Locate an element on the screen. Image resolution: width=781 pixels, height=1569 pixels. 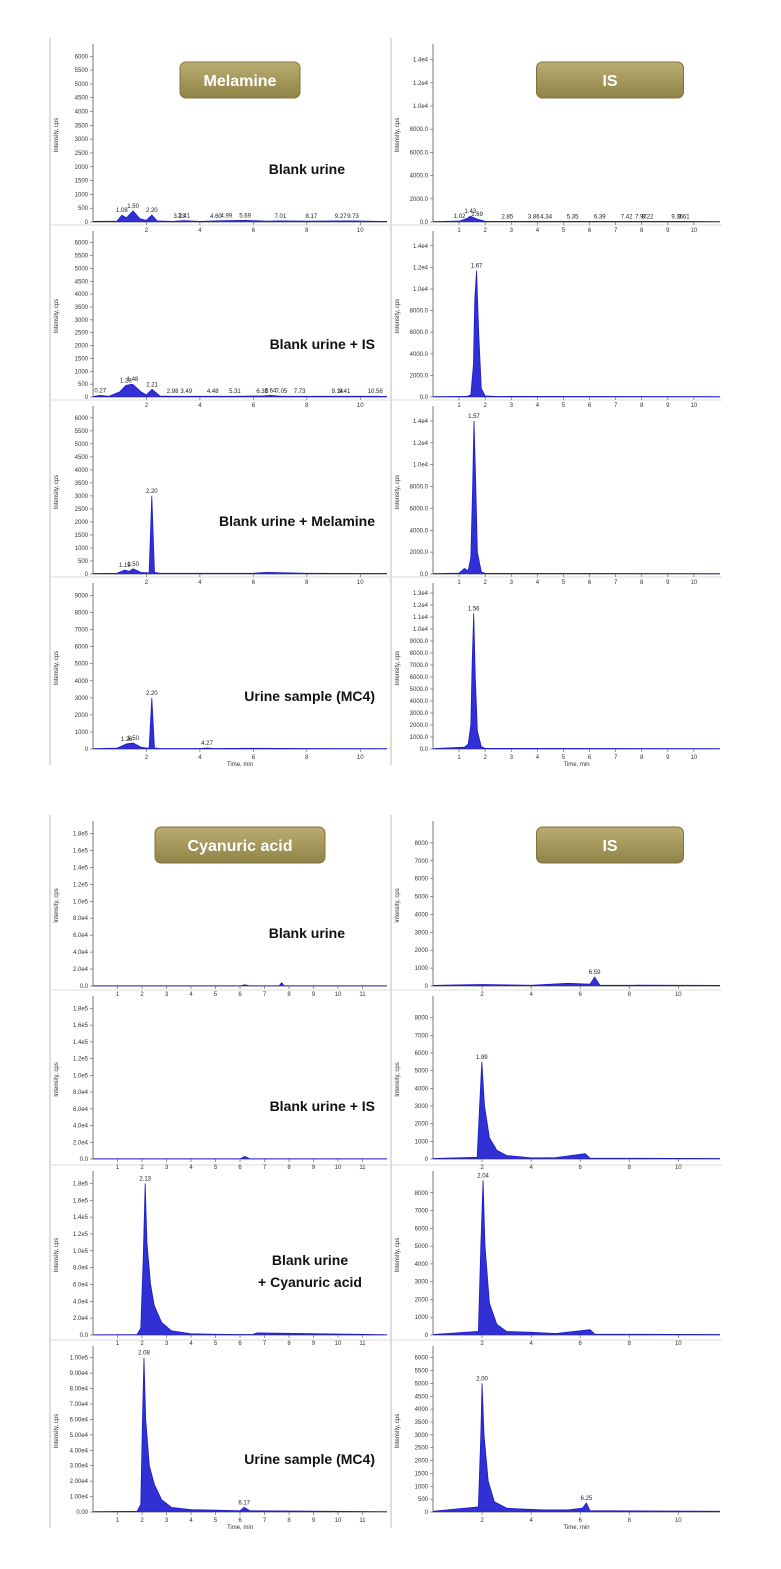
peak-label: 9.27 is located at coordinates (341, 217).